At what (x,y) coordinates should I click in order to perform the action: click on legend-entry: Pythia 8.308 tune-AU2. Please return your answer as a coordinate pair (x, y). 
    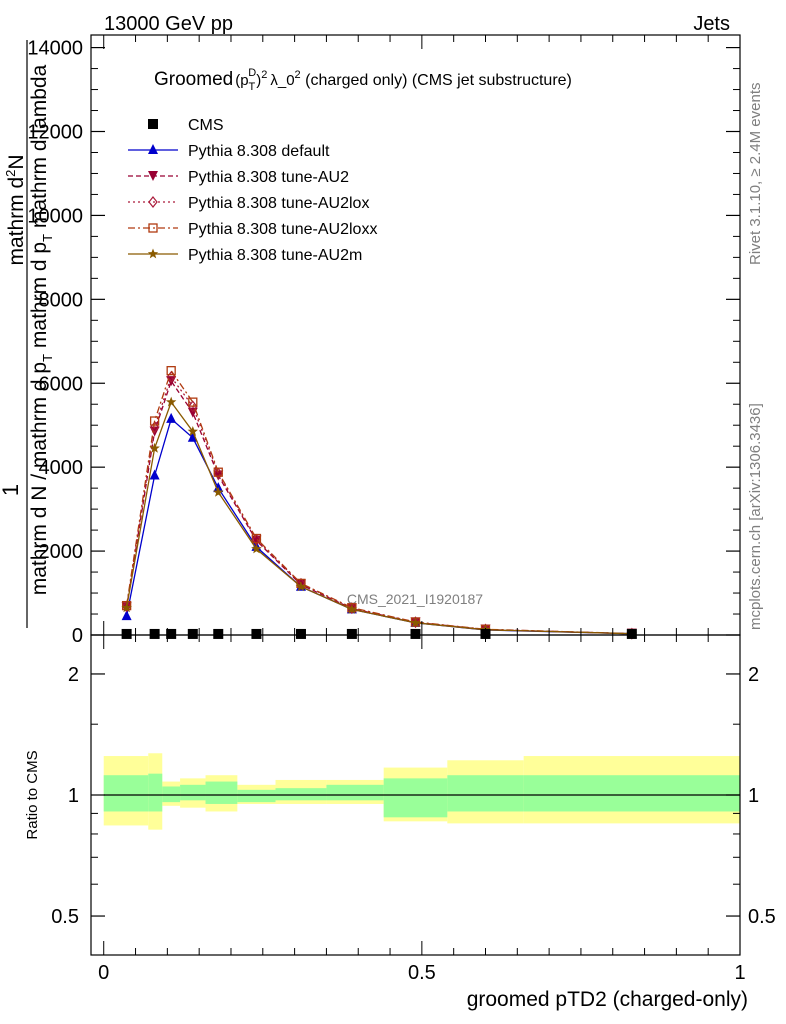
    Looking at the image, I should click on (238, 177).